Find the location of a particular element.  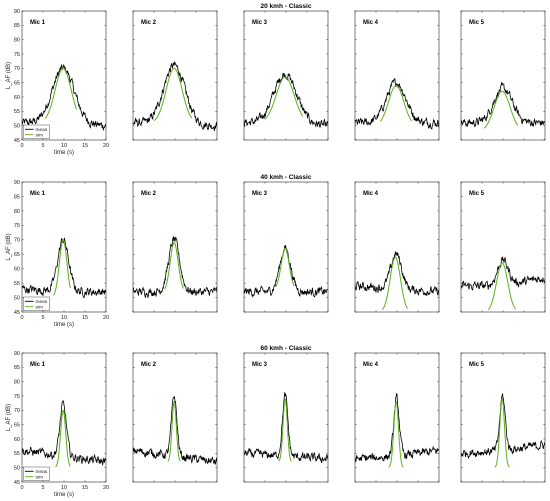

row-title: 60 kmh - Classic is located at coordinates (286, 348).